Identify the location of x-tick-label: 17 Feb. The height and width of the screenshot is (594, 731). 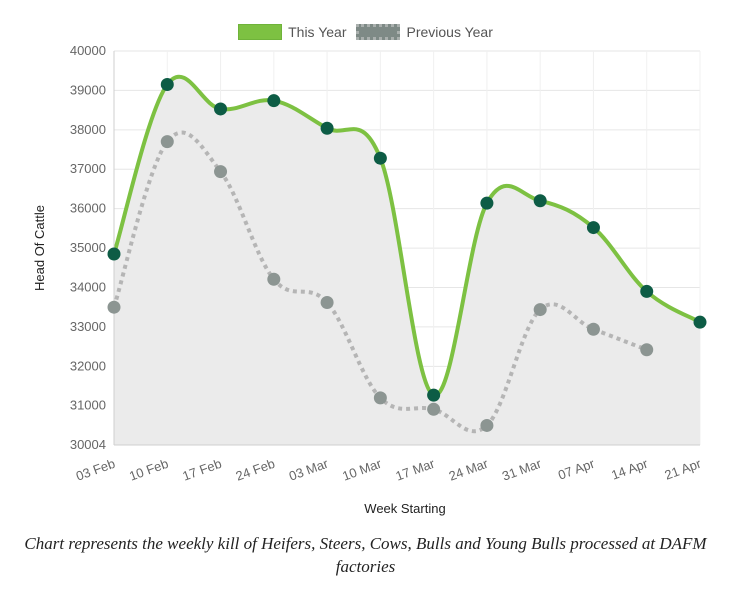
(201, 470).